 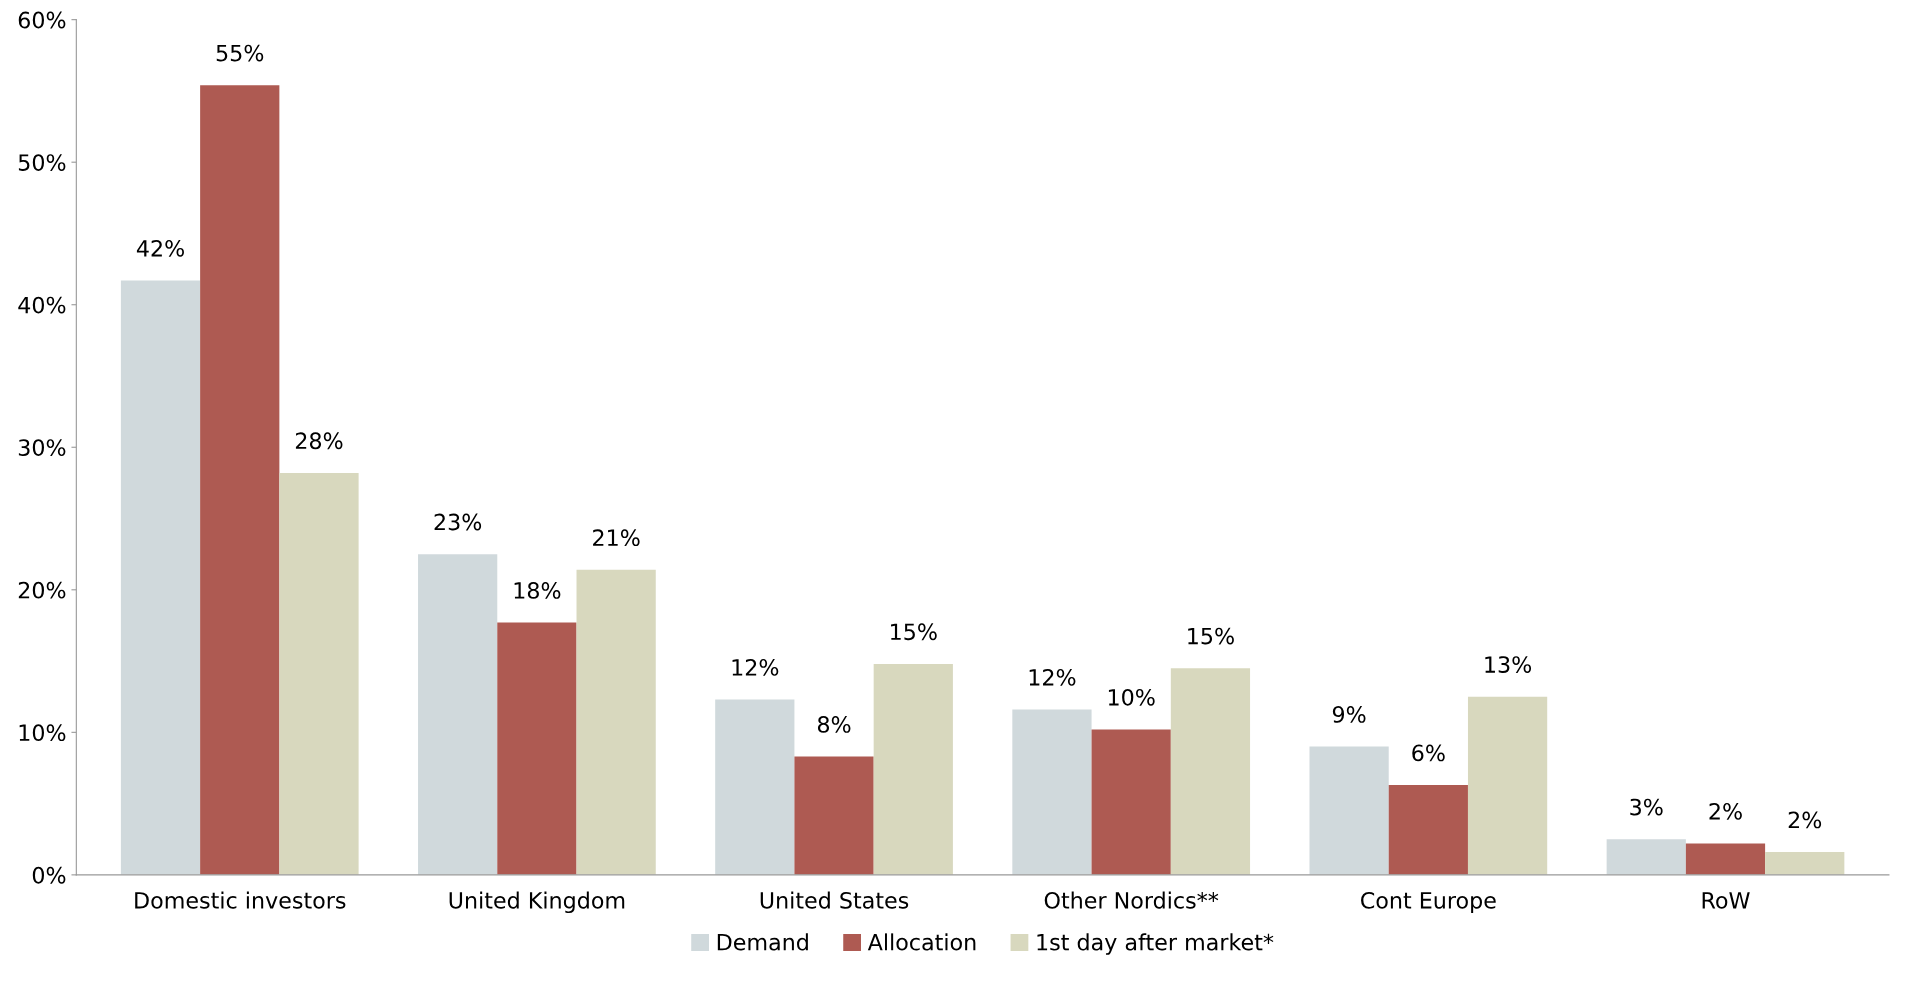 What do you see at coordinates (42, 733) in the screenshot?
I see `y-tick-label: 10%` at bounding box center [42, 733].